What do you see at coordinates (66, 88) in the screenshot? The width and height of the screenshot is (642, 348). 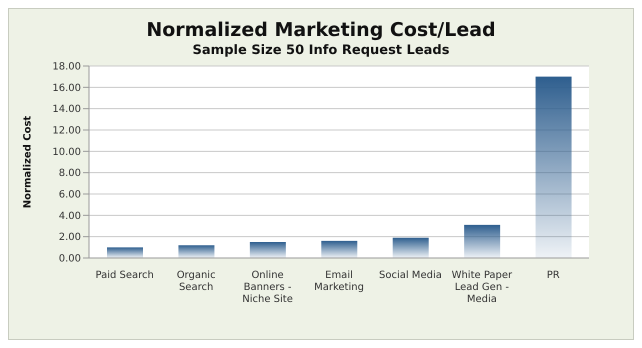 I see `y-tick-label: 16.00` at bounding box center [66, 88].